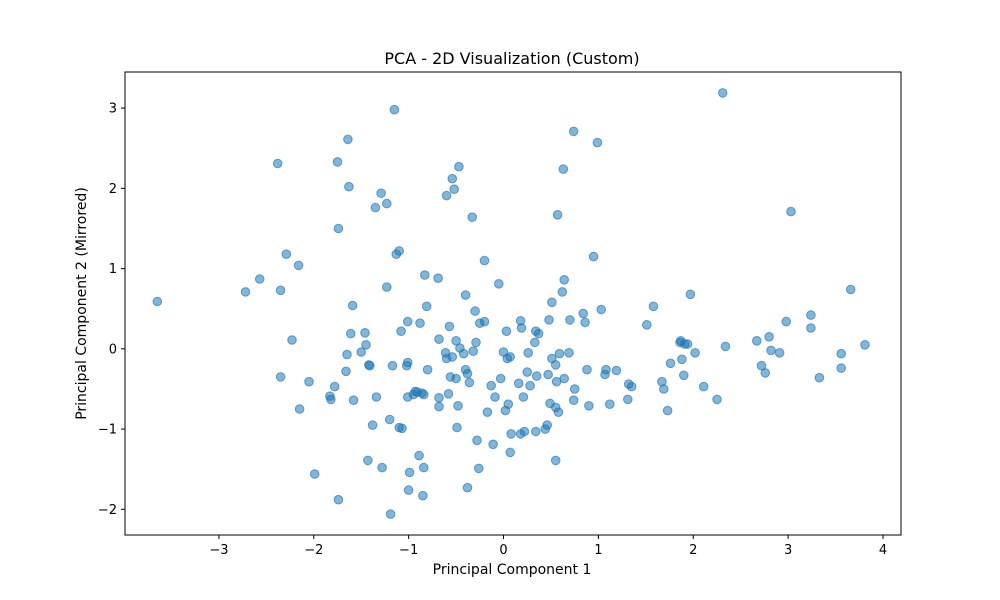 This screenshot has width=1000, height=600. What do you see at coordinates (512, 570) in the screenshot?
I see `x-axis-label: Principal Component 1` at bounding box center [512, 570].